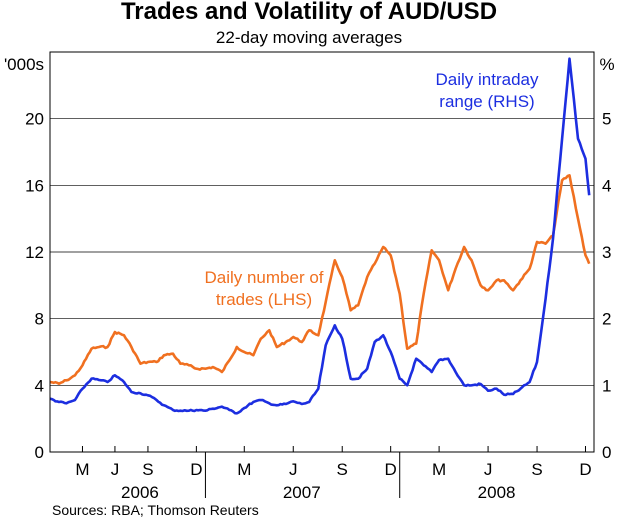 Image resolution: width=618 pixels, height=519 pixels. I want to click on left-tick-label: 16, so click(34, 185).